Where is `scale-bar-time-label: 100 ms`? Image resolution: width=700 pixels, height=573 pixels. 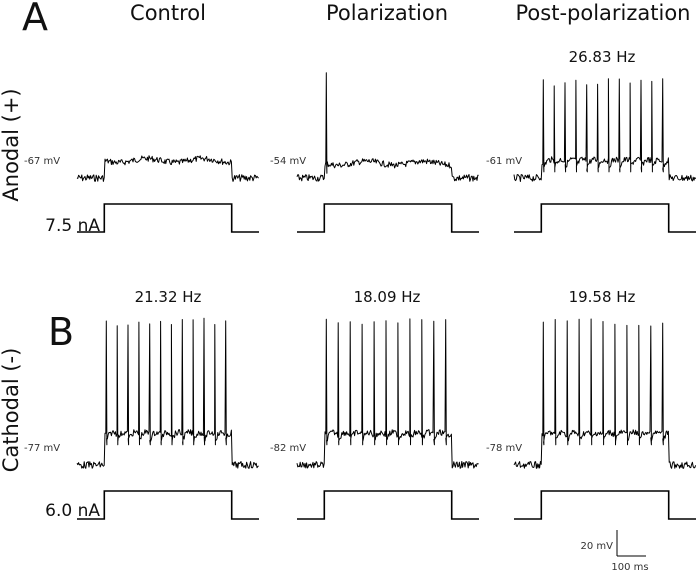
scale-bar-time-label: 100 ms is located at coordinates (629, 567).